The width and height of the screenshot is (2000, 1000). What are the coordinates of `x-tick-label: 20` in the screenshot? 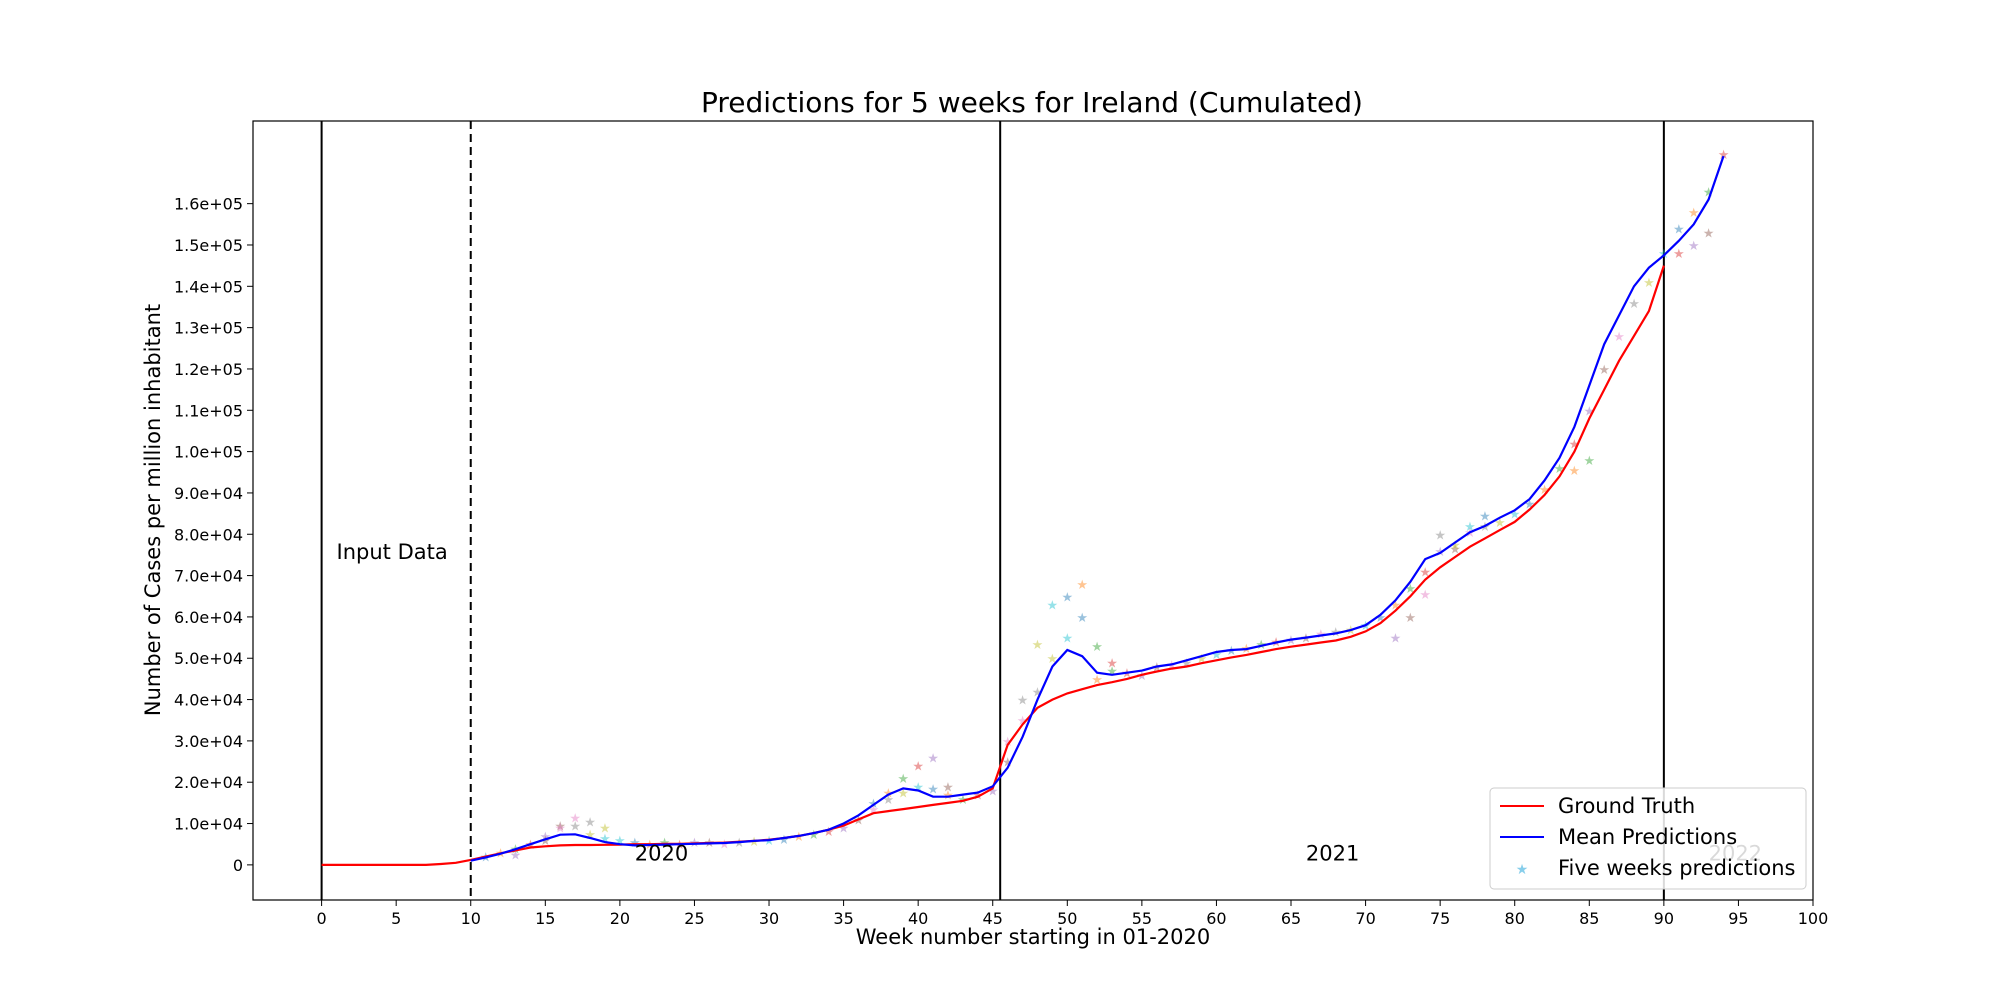 It's located at (620, 918).